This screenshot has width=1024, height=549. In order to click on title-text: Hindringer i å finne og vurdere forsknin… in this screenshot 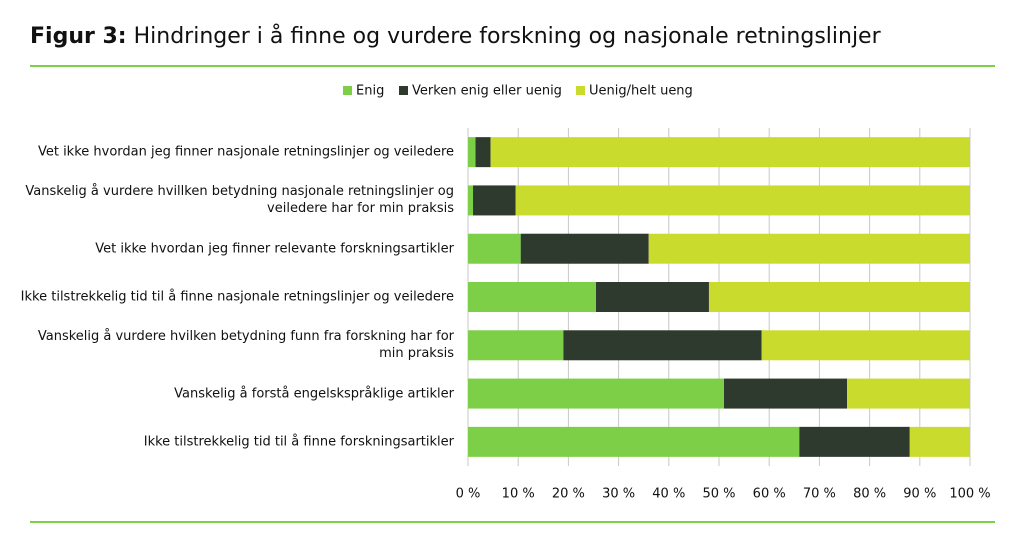, I will do `click(507, 36)`.